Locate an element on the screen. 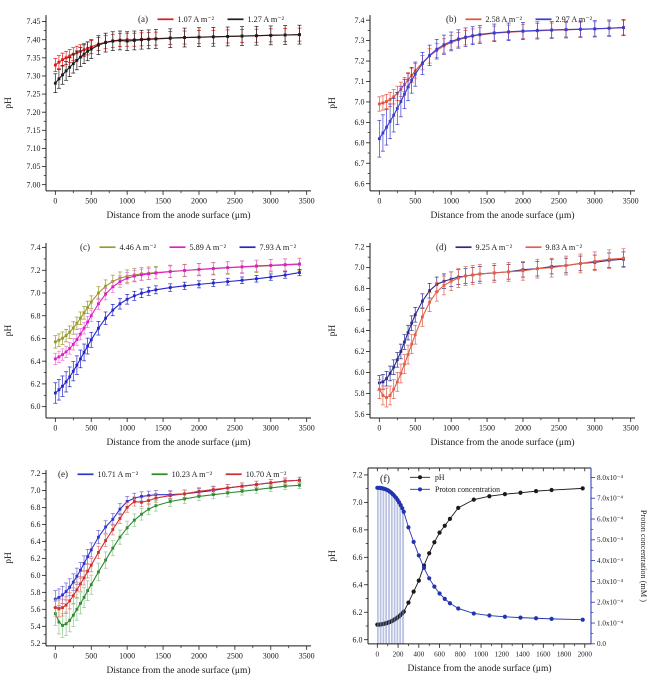  svg-text: 6.4 is located at coordinates (36, 361).